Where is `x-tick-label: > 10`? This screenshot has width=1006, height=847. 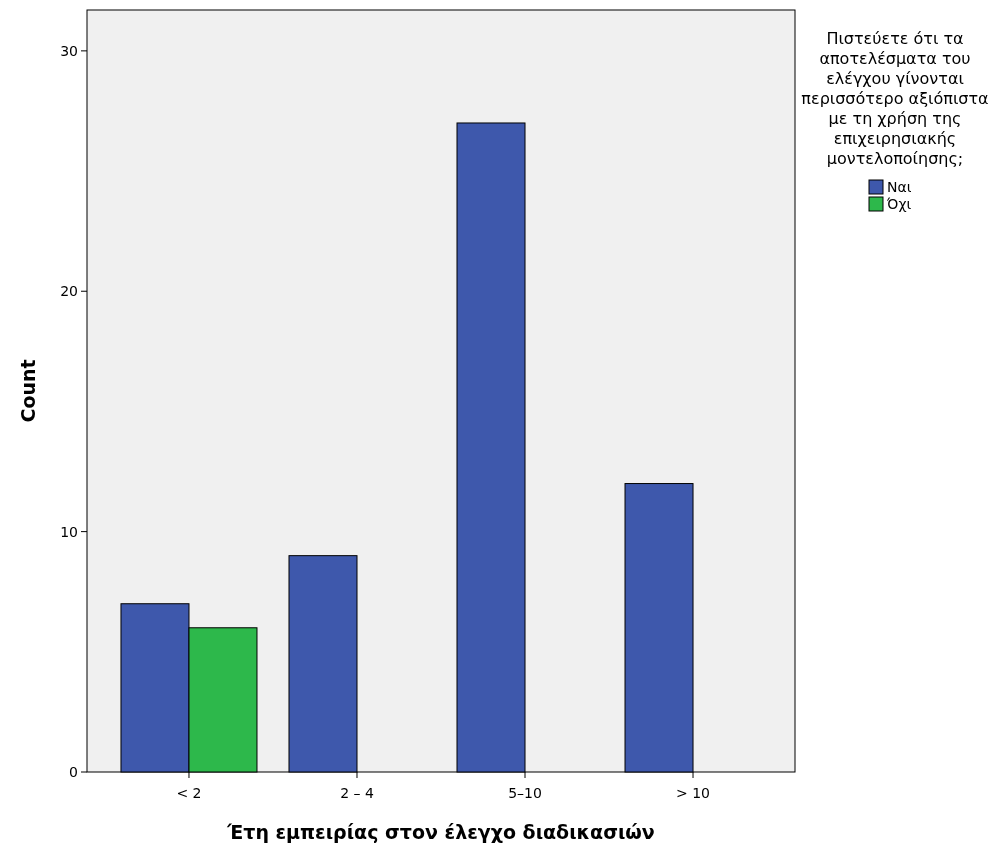
x-tick-label: > 10 is located at coordinates (693, 793).